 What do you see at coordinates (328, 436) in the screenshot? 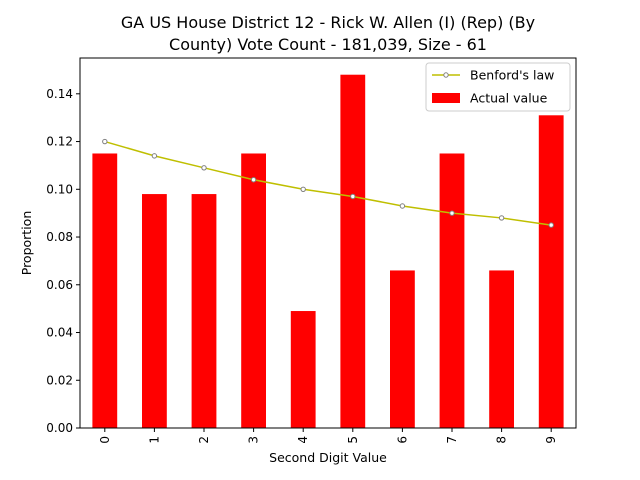
I see `x-axis: 0 1 2 3 4 5 6 7 8 9` at bounding box center [328, 436].